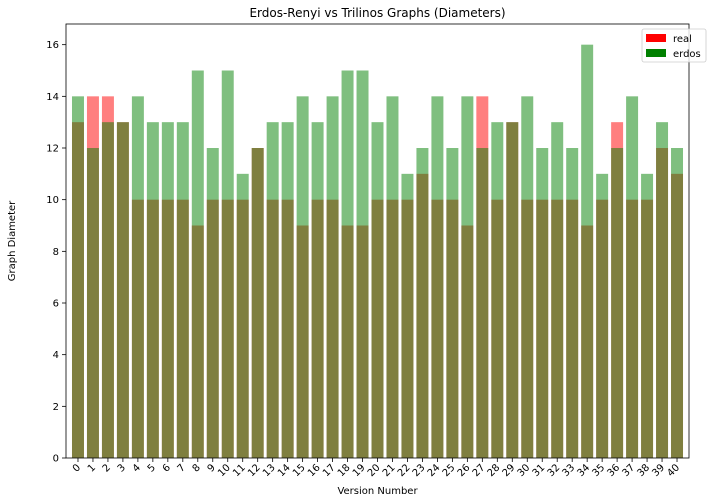  What do you see at coordinates (122, 468) in the screenshot?
I see `x-tick-label: 3` at bounding box center [122, 468].